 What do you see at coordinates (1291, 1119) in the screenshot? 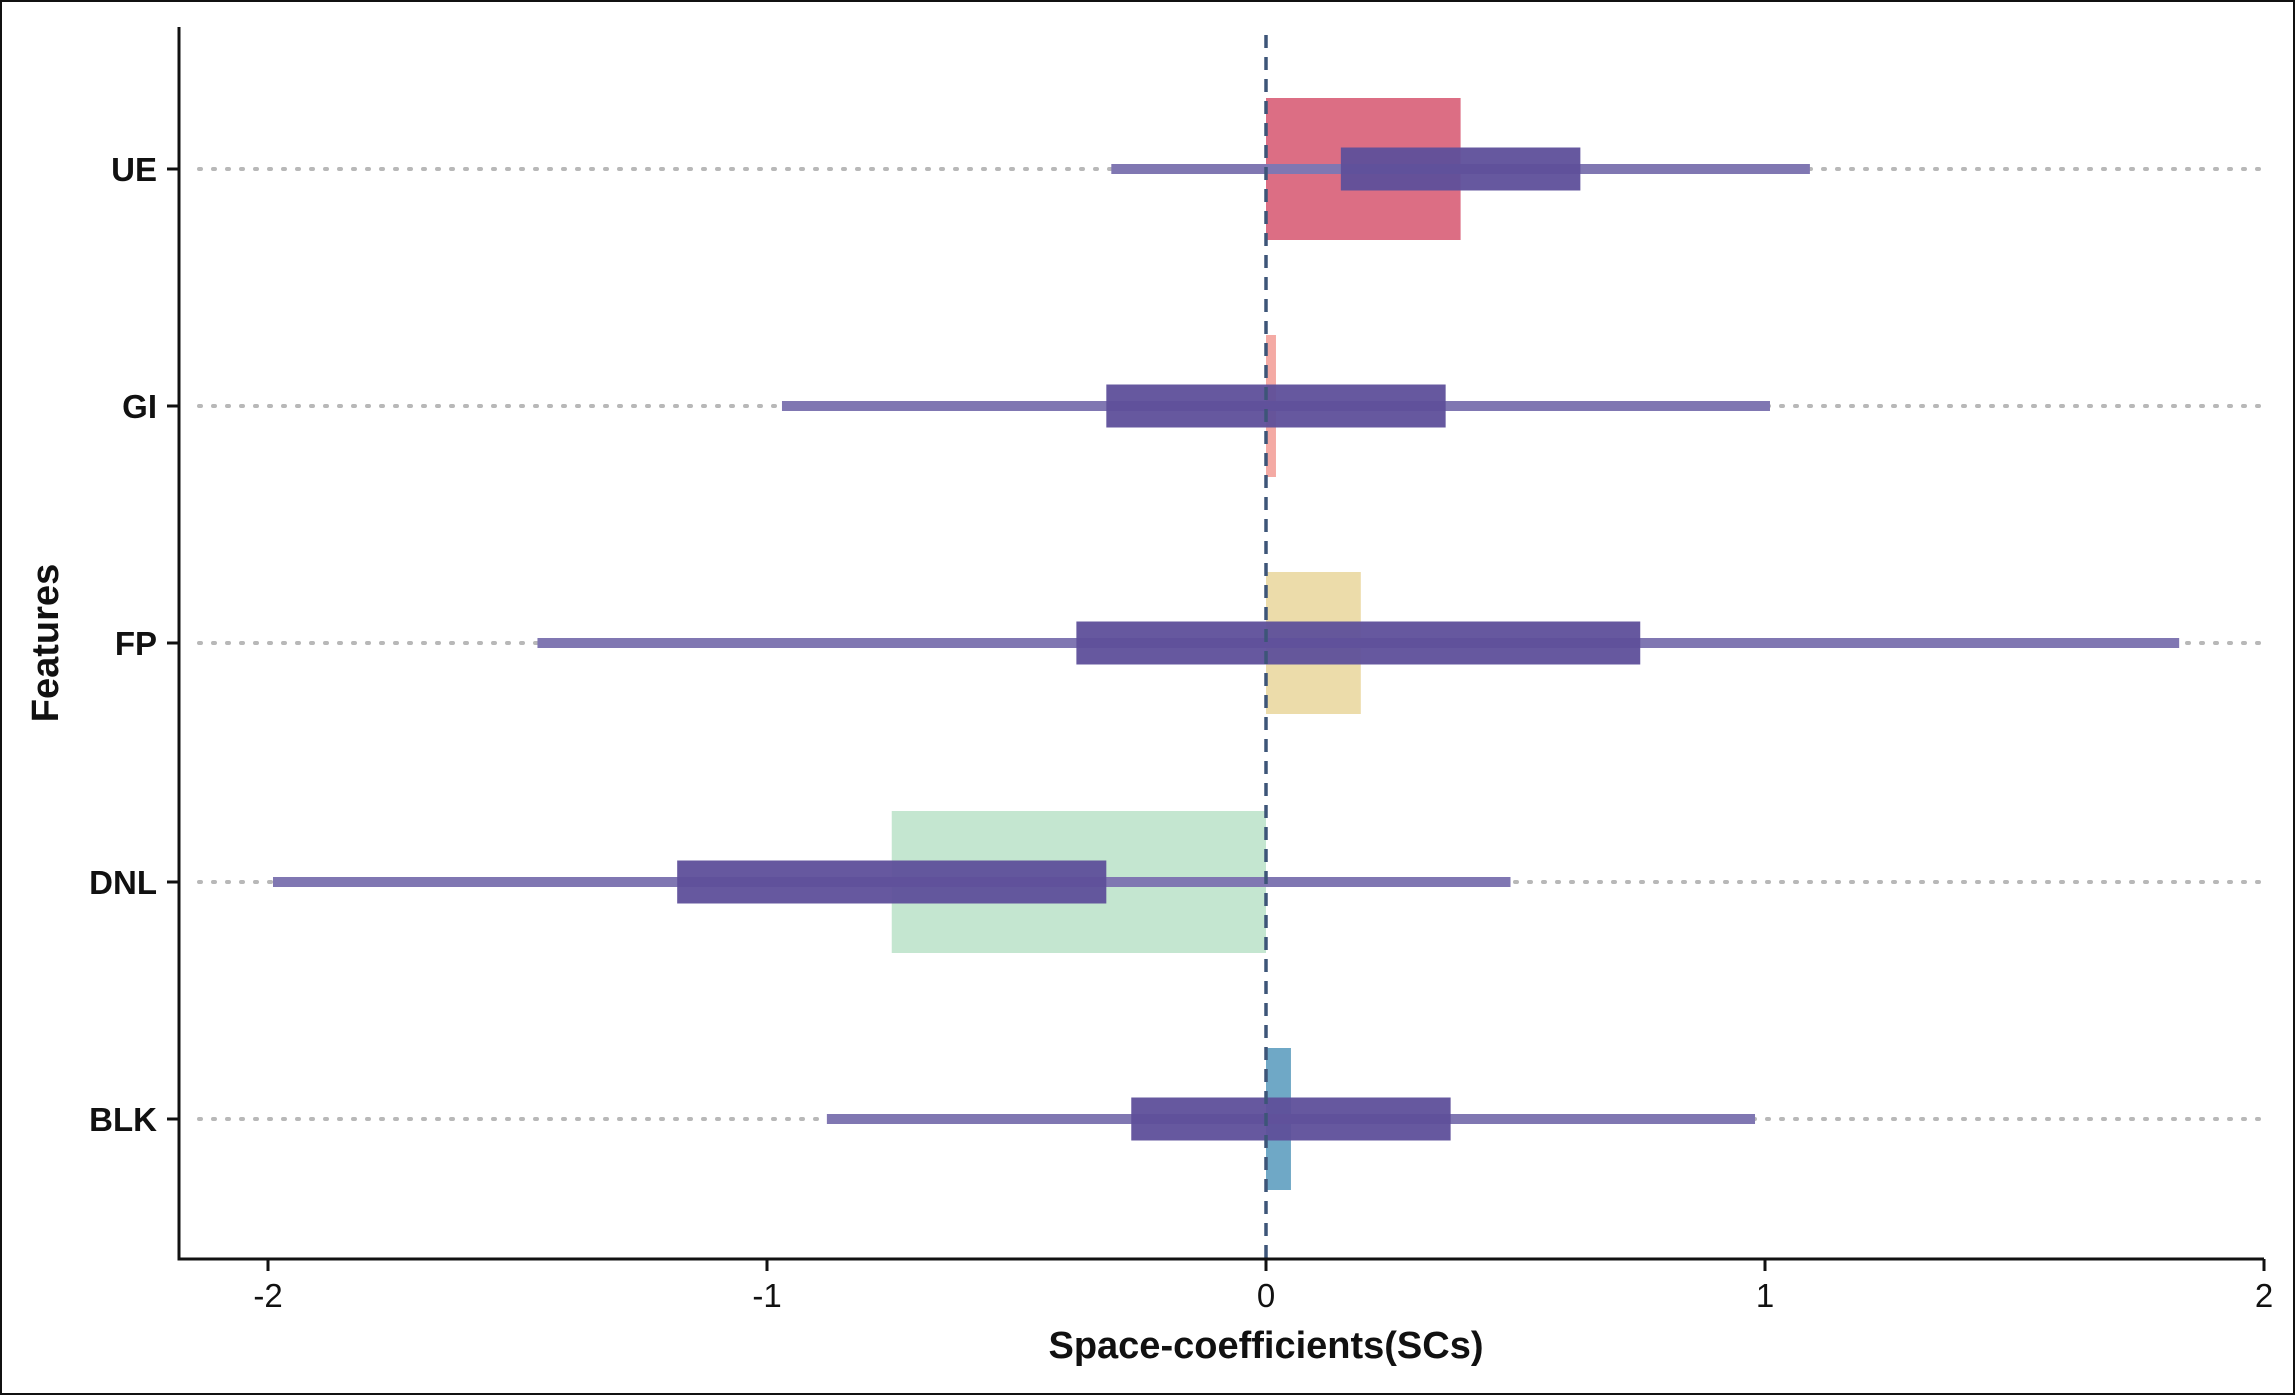
I see `inner-interval-blk` at bounding box center [1291, 1119].